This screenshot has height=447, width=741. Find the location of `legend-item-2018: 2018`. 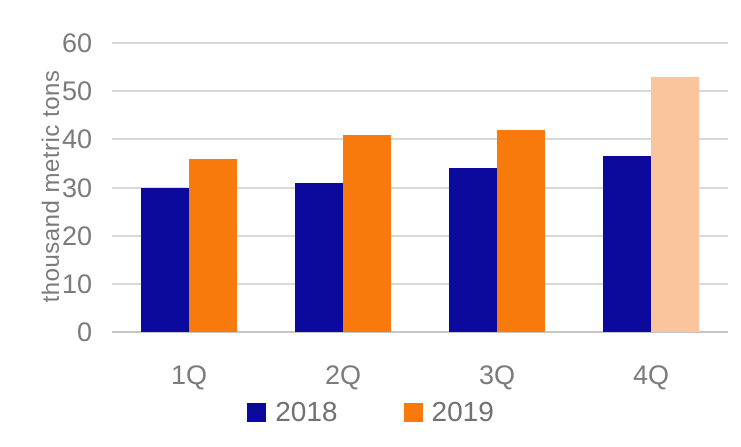

legend-item-2018: 2018 is located at coordinates (292, 412).